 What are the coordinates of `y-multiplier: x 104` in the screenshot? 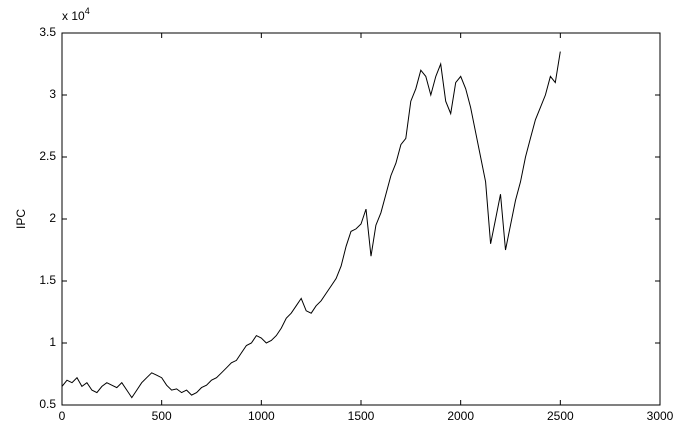 It's located at (76, 14).